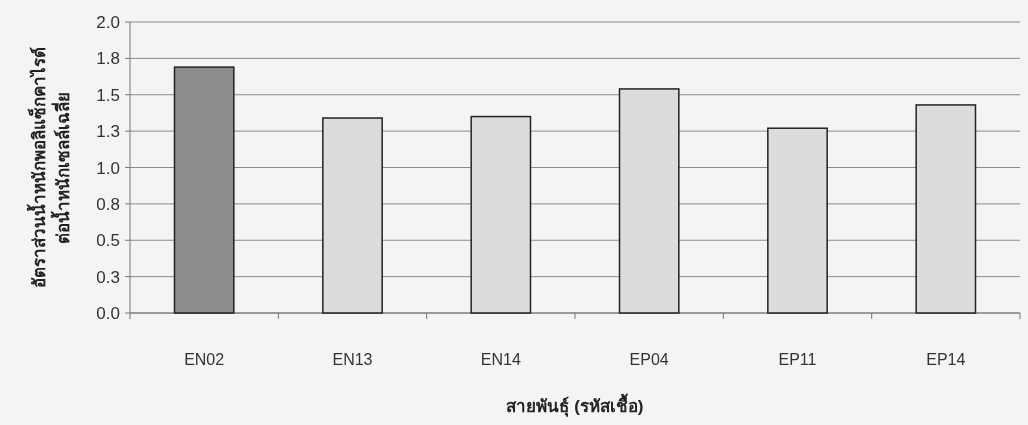 This screenshot has height=425, width=1028. What do you see at coordinates (946, 359) in the screenshot?
I see `x-tick-label: EP14` at bounding box center [946, 359].